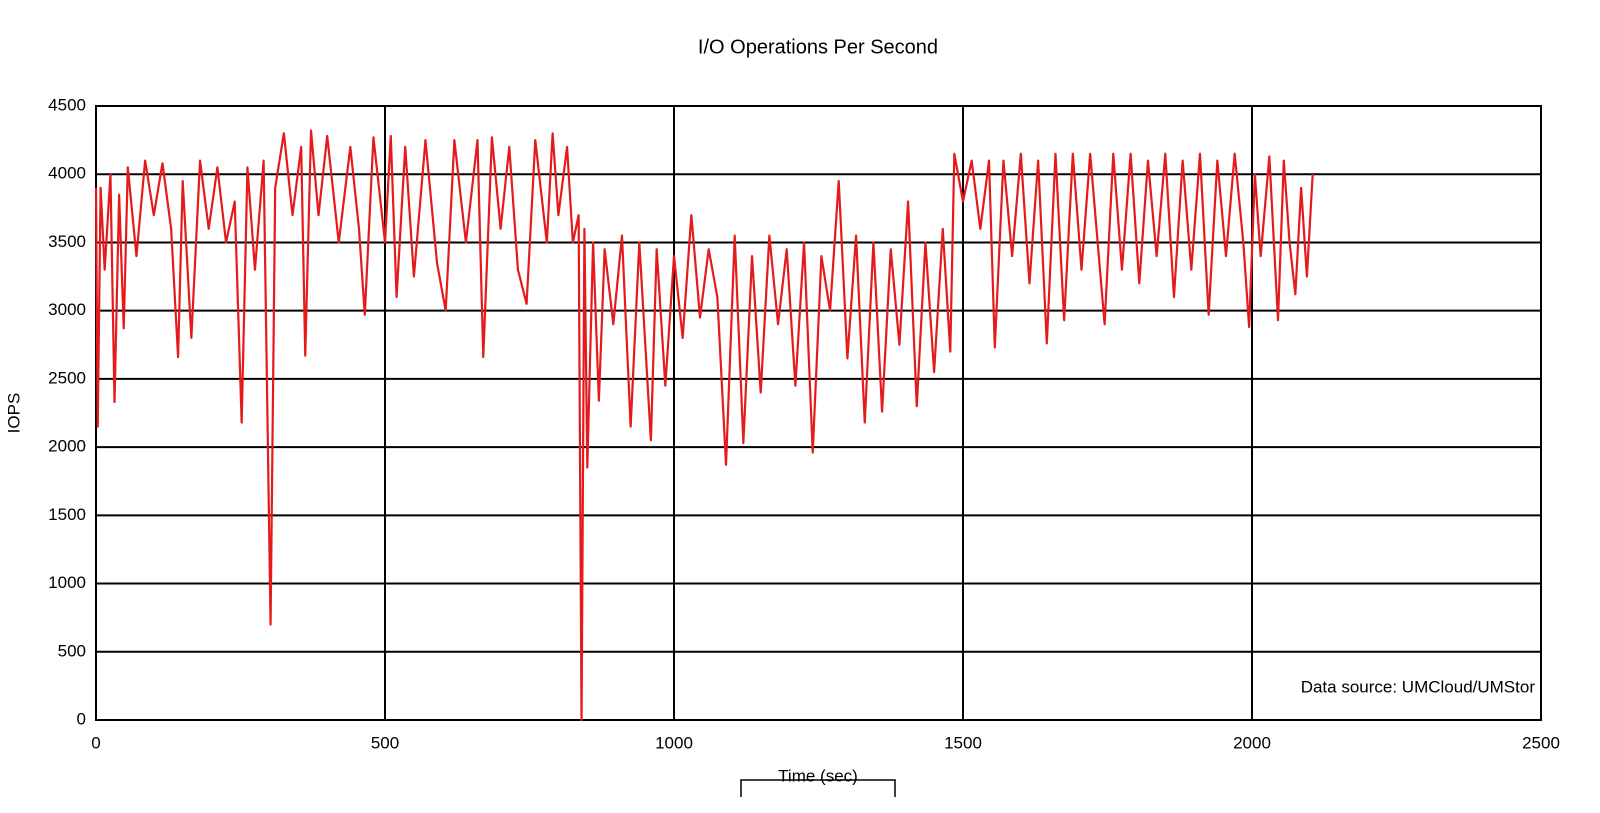 The height and width of the screenshot is (813, 1600). What do you see at coordinates (674, 742) in the screenshot?
I see `x-tick-label: 1000` at bounding box center [674, 742].